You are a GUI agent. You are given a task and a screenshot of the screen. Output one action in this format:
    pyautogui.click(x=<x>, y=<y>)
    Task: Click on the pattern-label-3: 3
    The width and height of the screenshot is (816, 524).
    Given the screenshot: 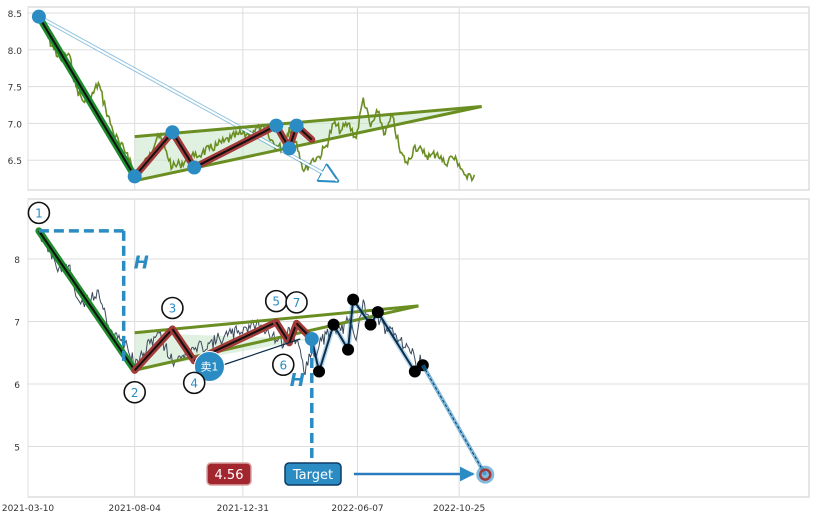 What is the action you would take?
    pyautogui.click(x=173, y=309)
    